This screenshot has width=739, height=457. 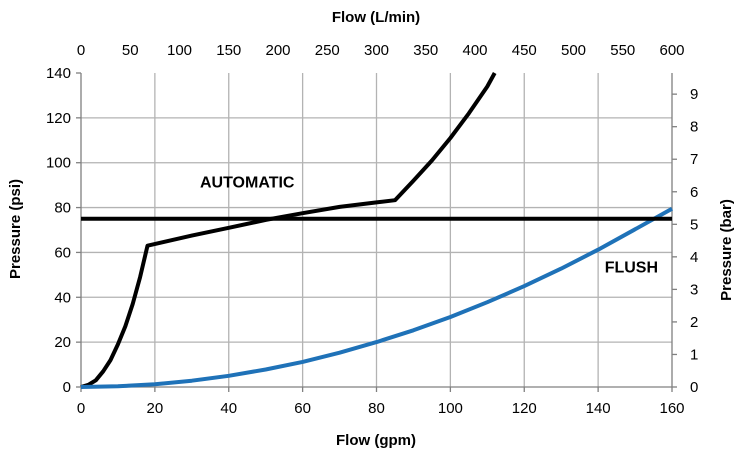 I want to click on y-tick-label: 40, so click(x=62, y=297).